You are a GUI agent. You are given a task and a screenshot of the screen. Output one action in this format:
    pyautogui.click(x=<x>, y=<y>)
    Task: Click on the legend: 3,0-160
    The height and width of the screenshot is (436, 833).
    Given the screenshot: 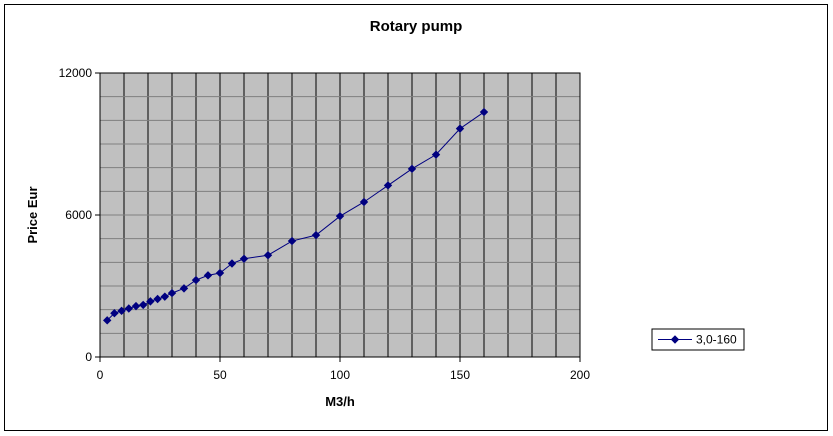 What is the action you would take?
    pyautogui.click(x=698, y=339)
    